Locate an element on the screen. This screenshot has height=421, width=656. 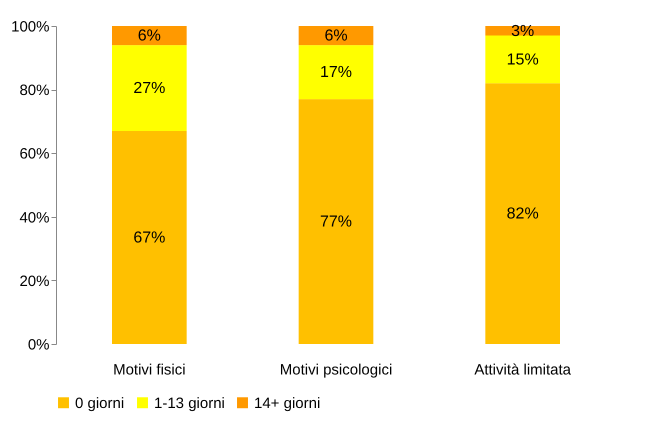
y-tick-label: 20% is located at coordinates (34, 281).